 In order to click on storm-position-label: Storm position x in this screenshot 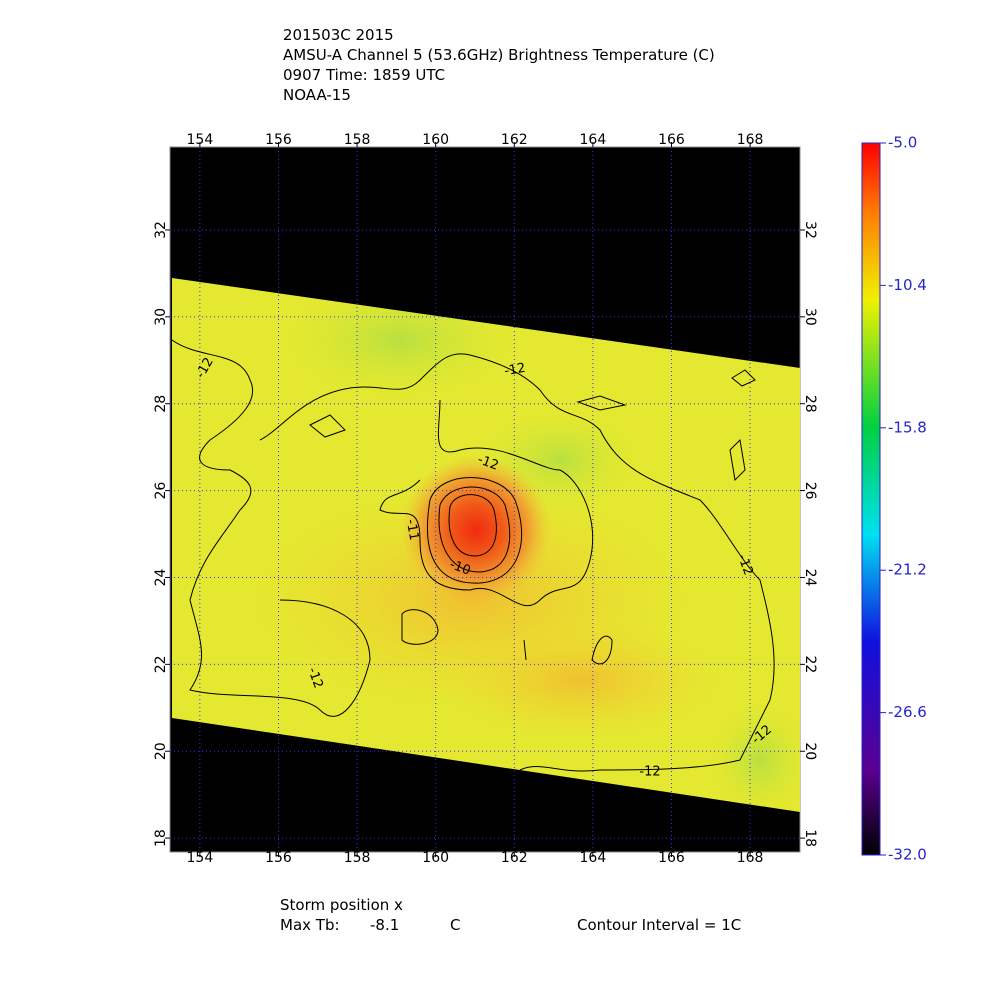, I will do `click(341, 905)`.